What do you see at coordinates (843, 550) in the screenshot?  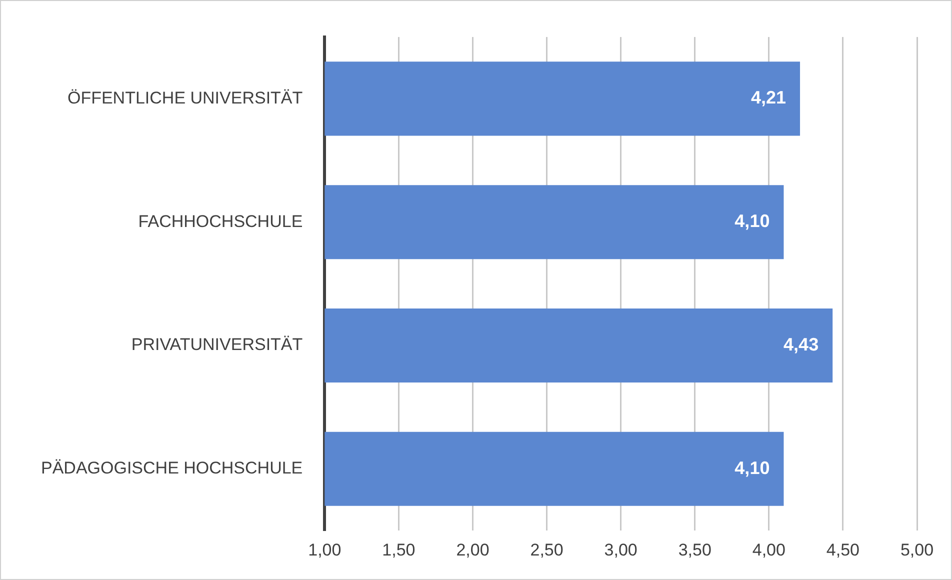 I see `x-tick-label: 4,50` at bounding box center [843, 550].